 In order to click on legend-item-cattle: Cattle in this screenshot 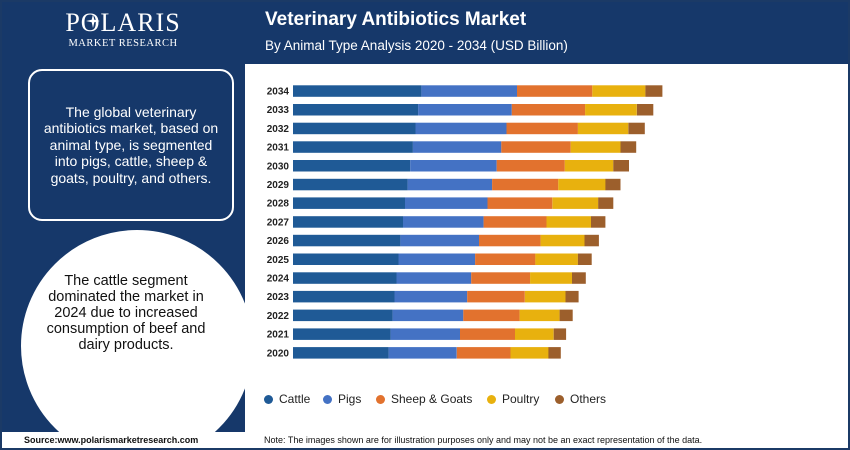, I will do `click(287, 399)`.